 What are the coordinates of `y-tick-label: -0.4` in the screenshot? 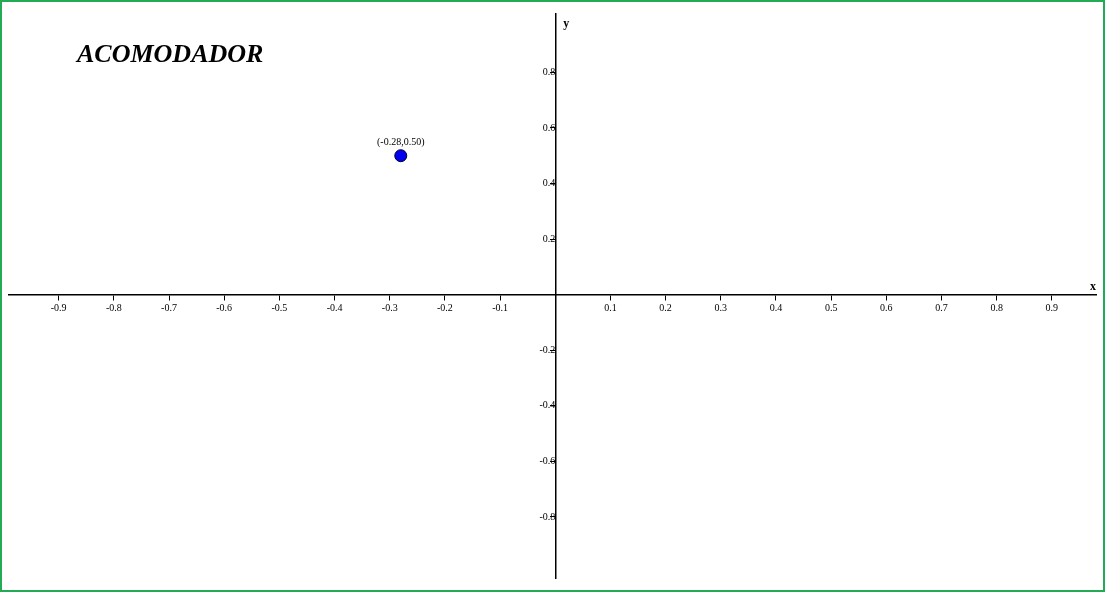 It's located at (547, 405).